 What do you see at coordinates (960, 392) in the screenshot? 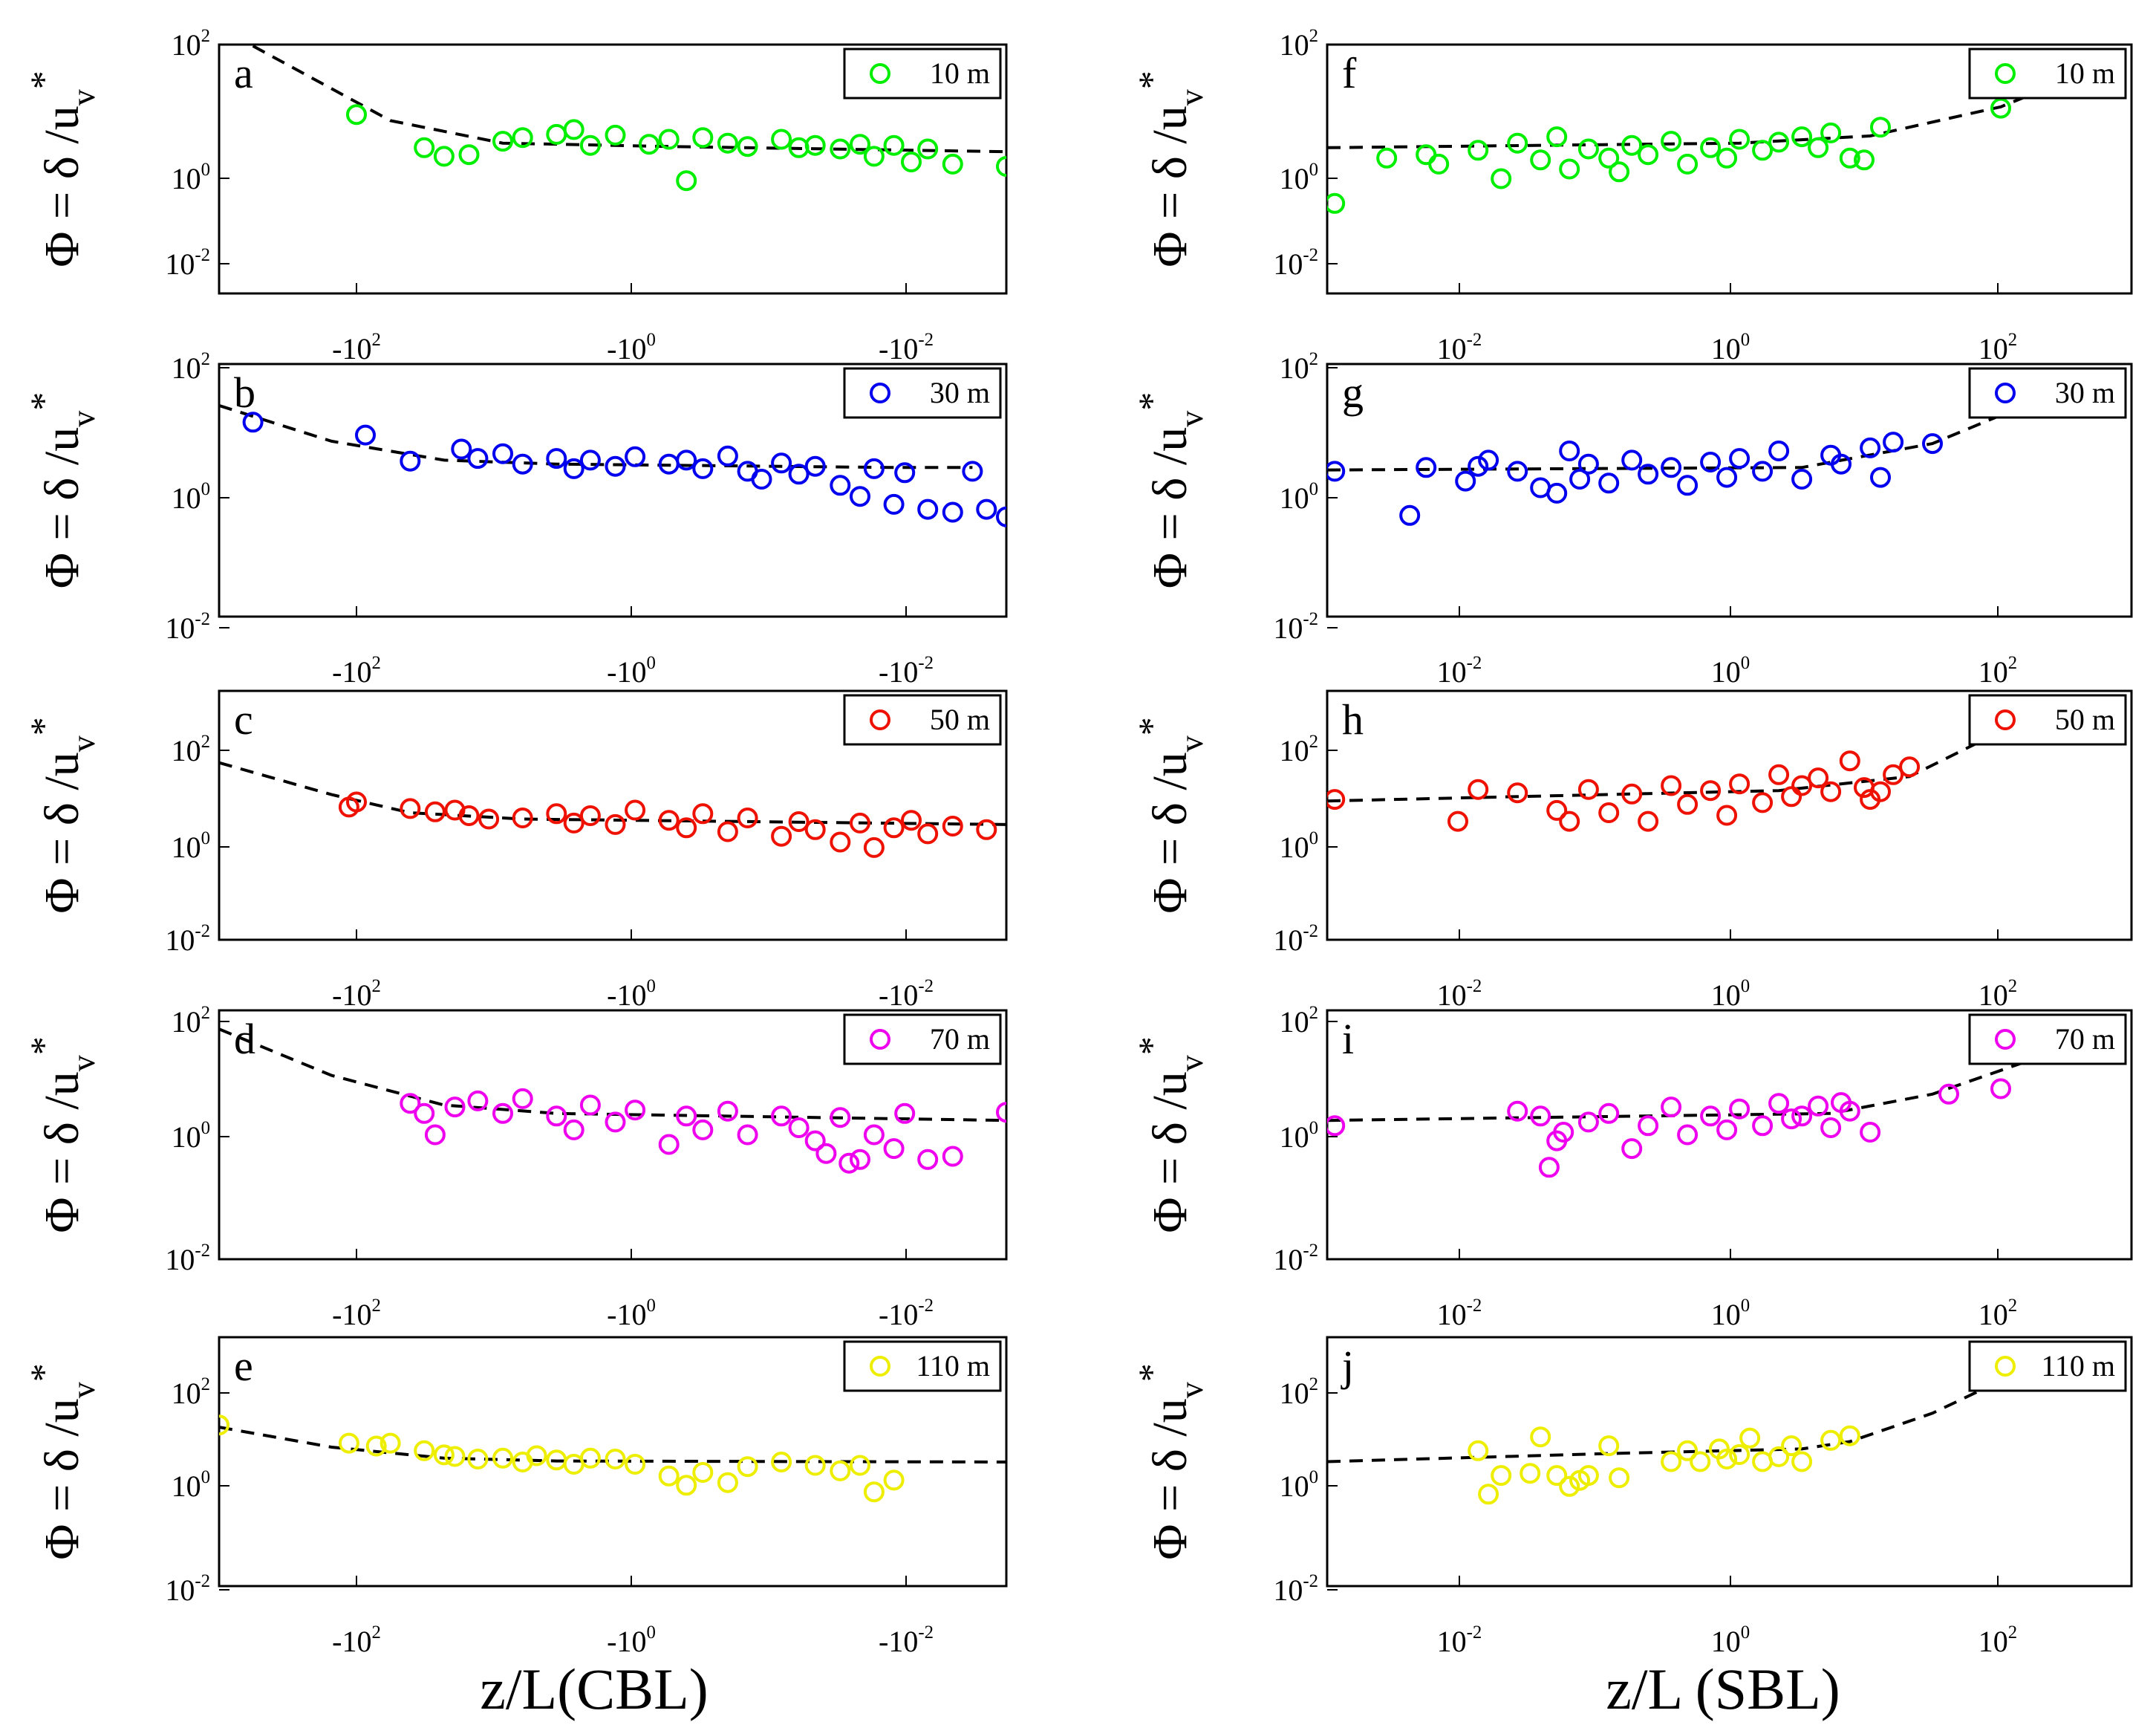
I see `legend-label: 30 m` at bounding box center [960, 392].